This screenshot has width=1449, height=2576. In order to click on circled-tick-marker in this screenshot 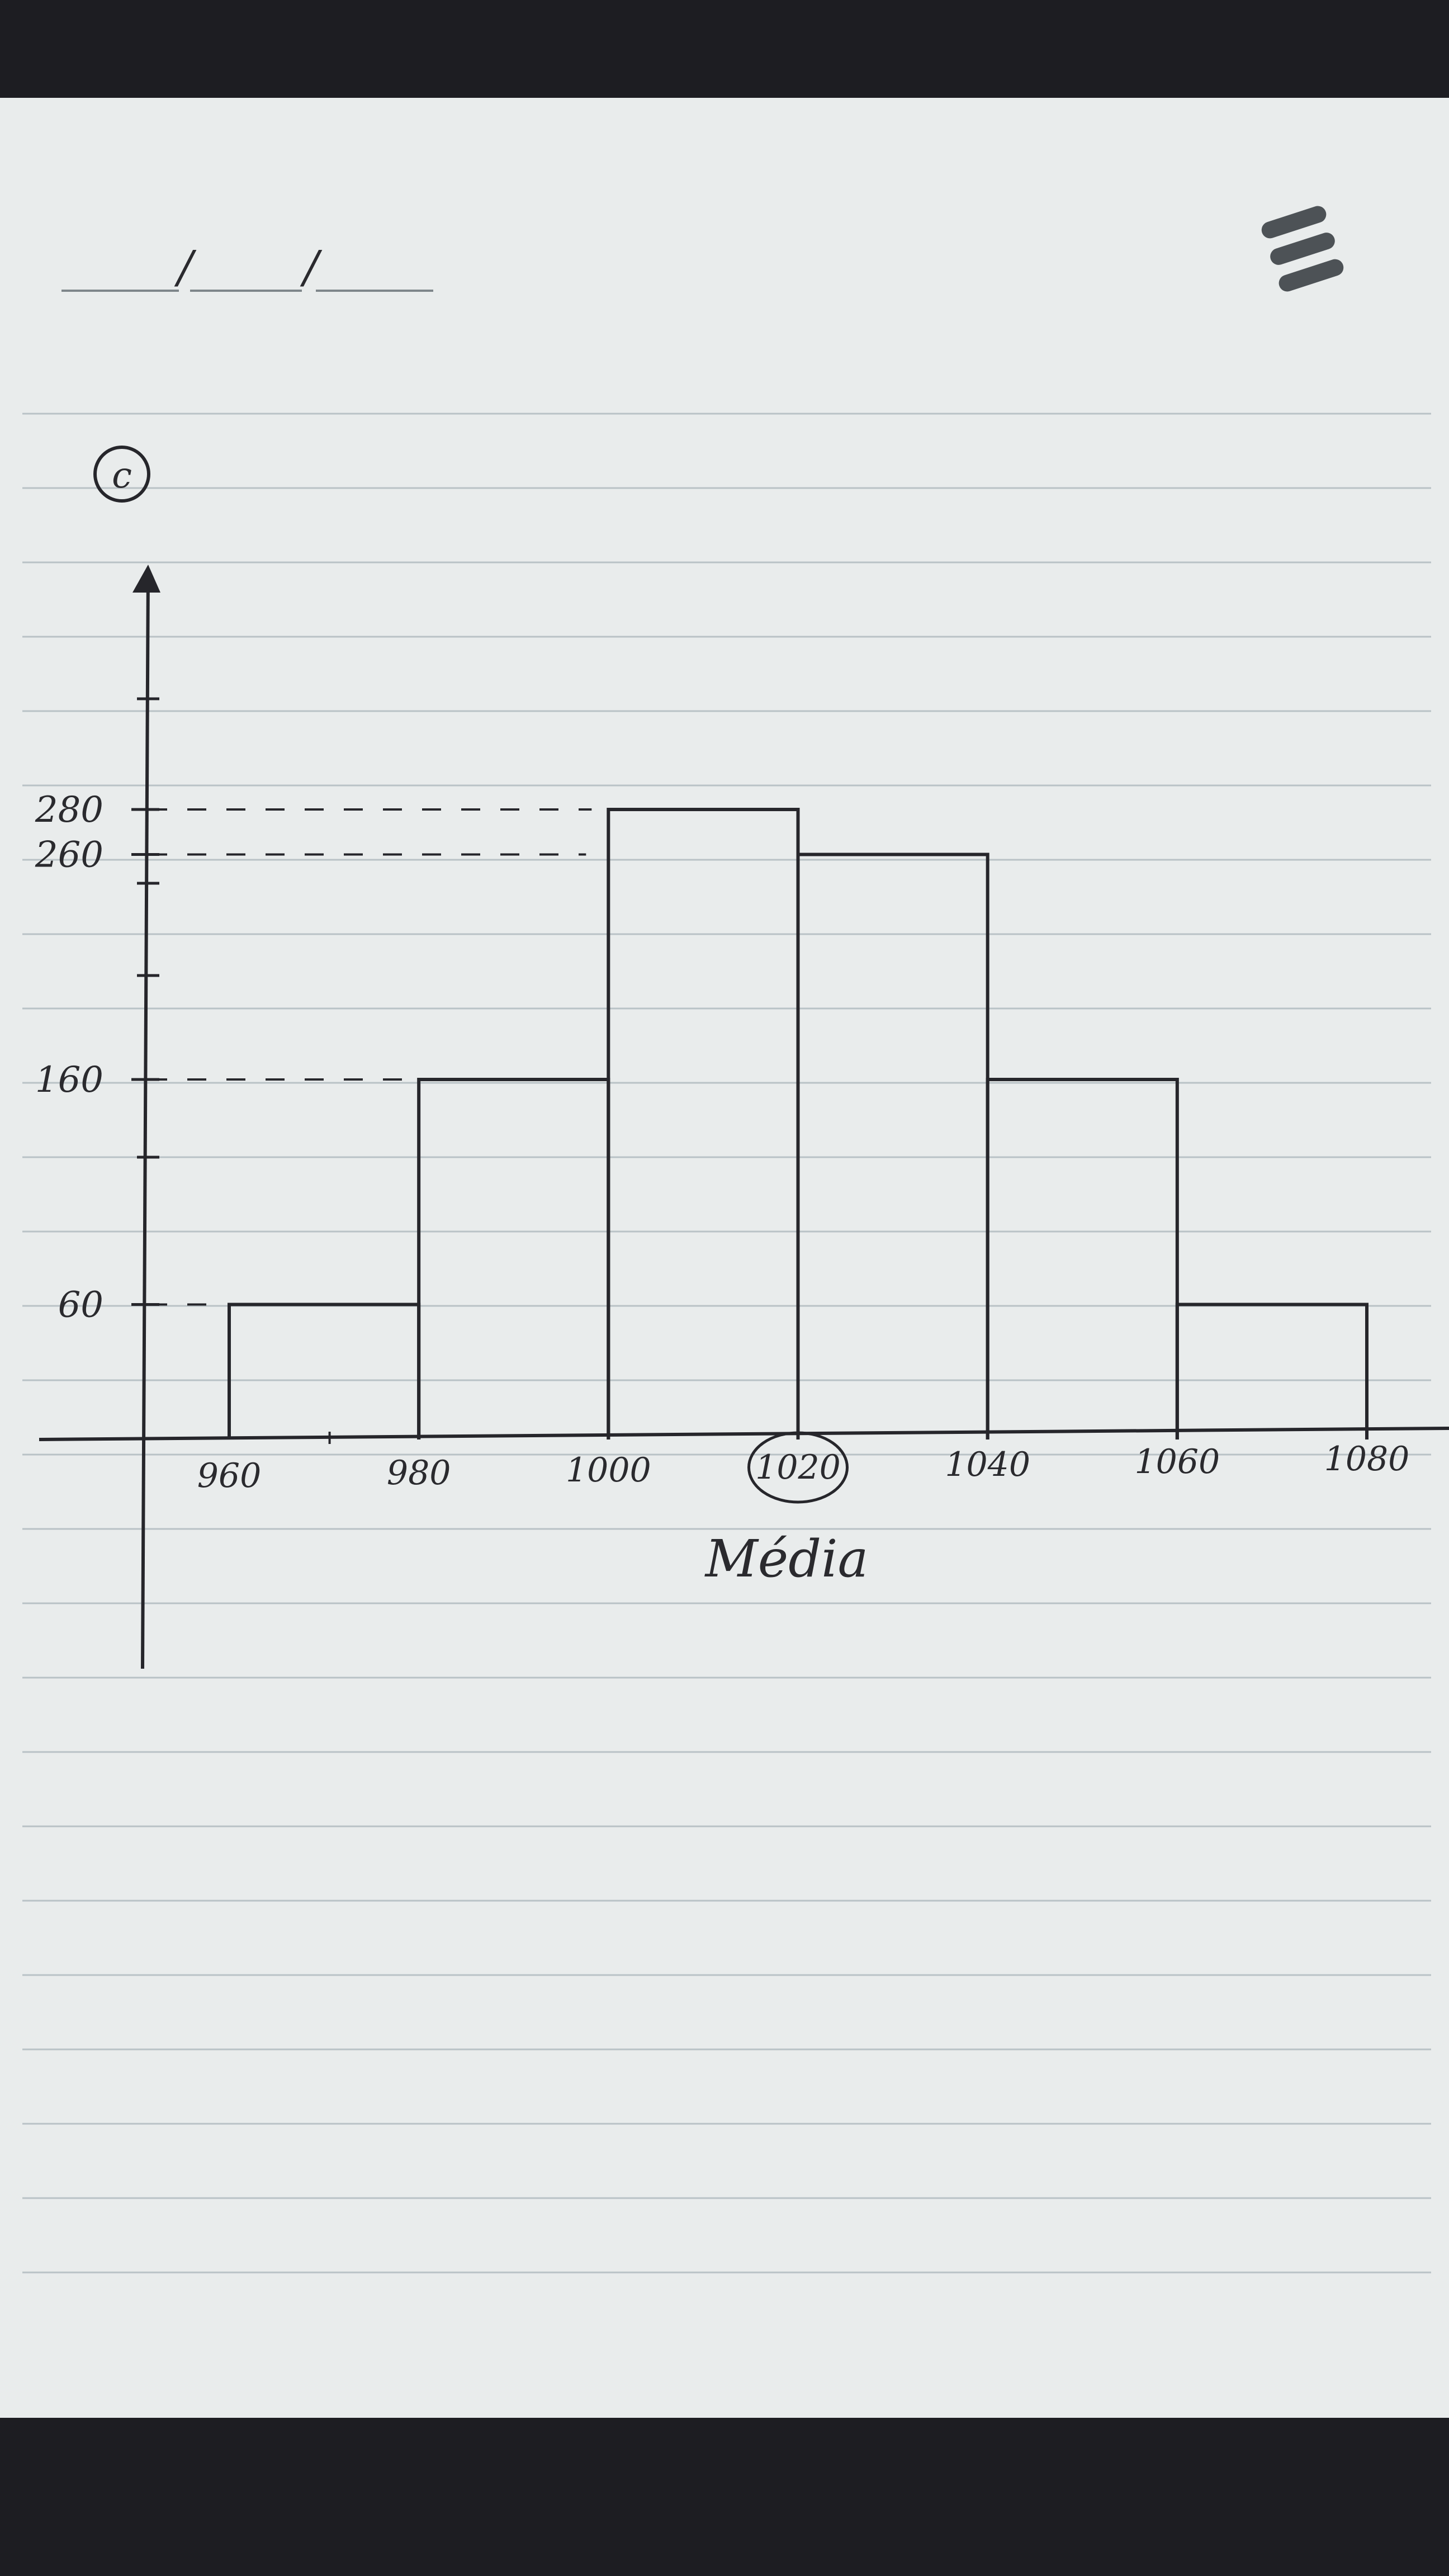, I will do `click(798, 1467)`.